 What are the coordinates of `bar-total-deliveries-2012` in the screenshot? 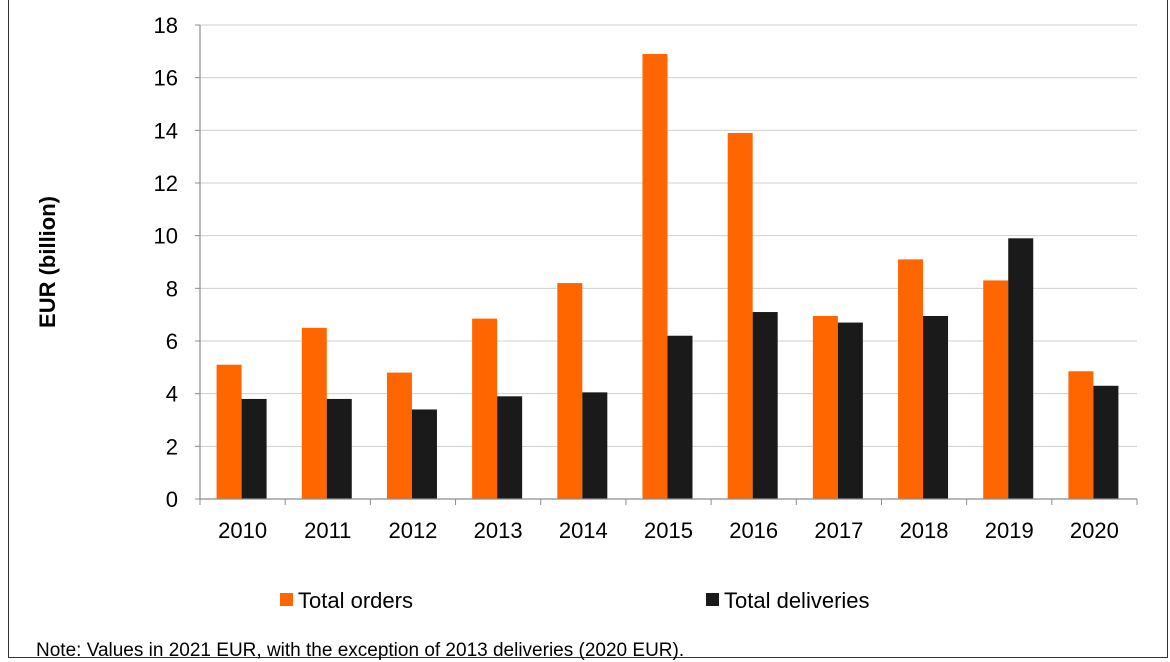 It's located at (424, 454).